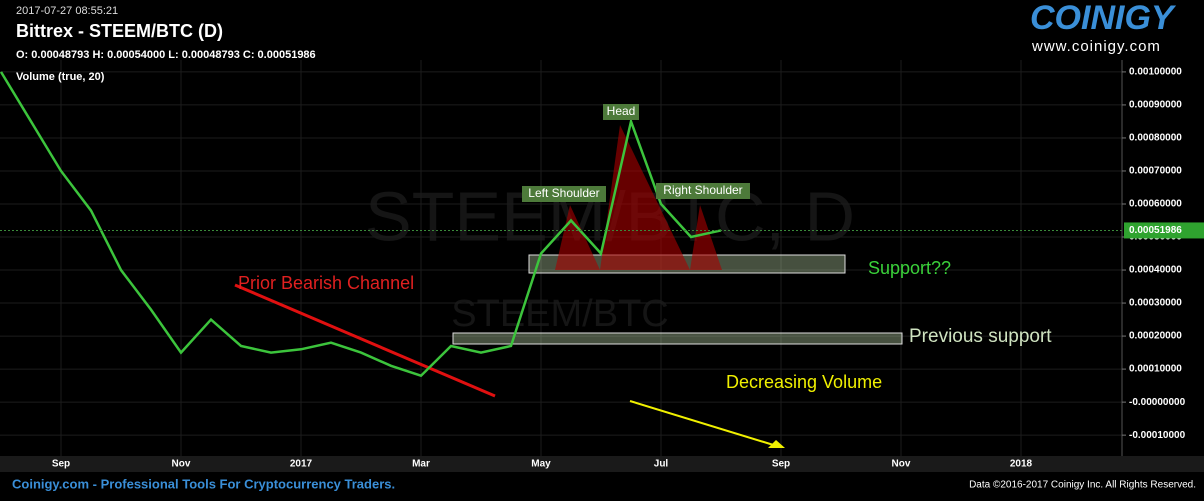  What do you see at coordinates (67, 11) in the screenshot?
I see `timestamp: 2017-07-27 08:55:21` at bounding box center [67, 11].